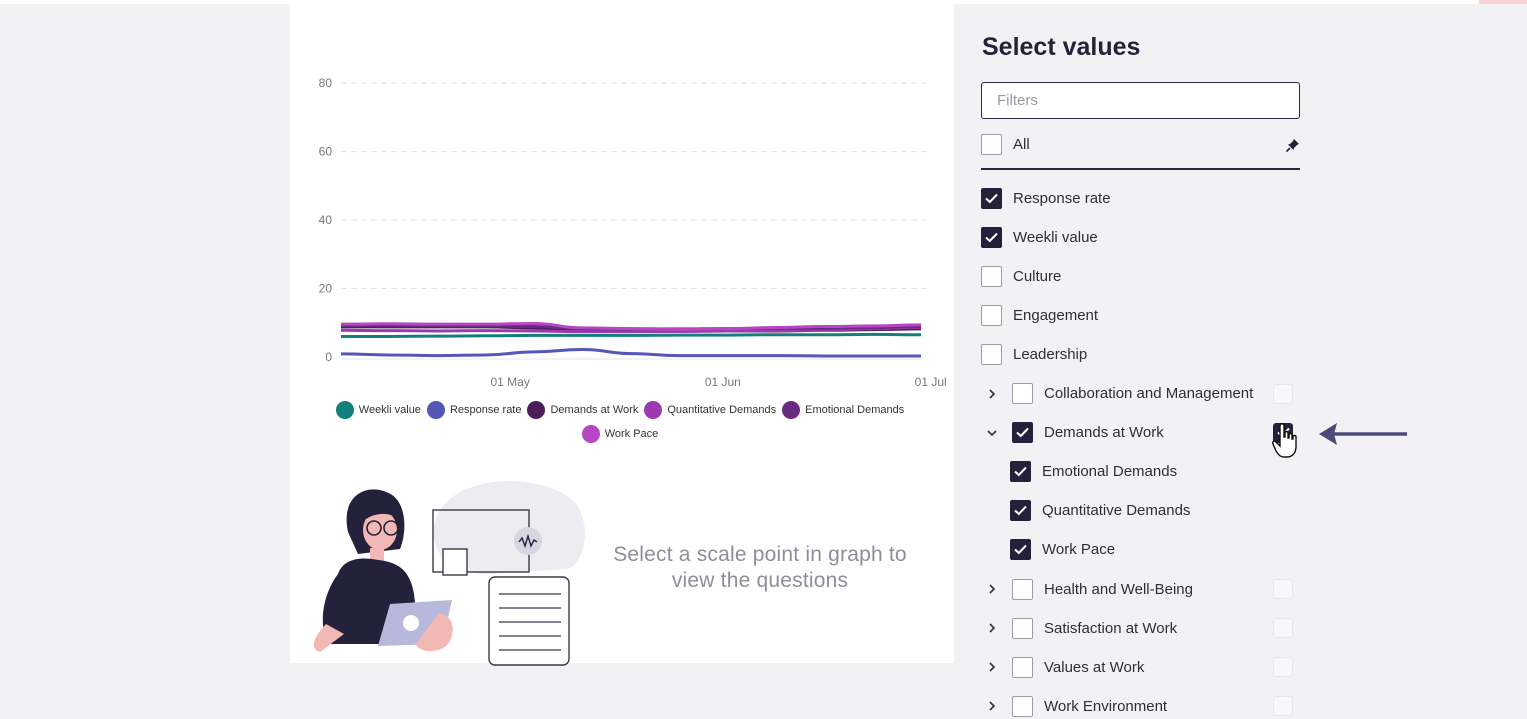 This screenshot has width=1527, height=719. I want to click on x-tick-label: 01 May, so click(509, 382).